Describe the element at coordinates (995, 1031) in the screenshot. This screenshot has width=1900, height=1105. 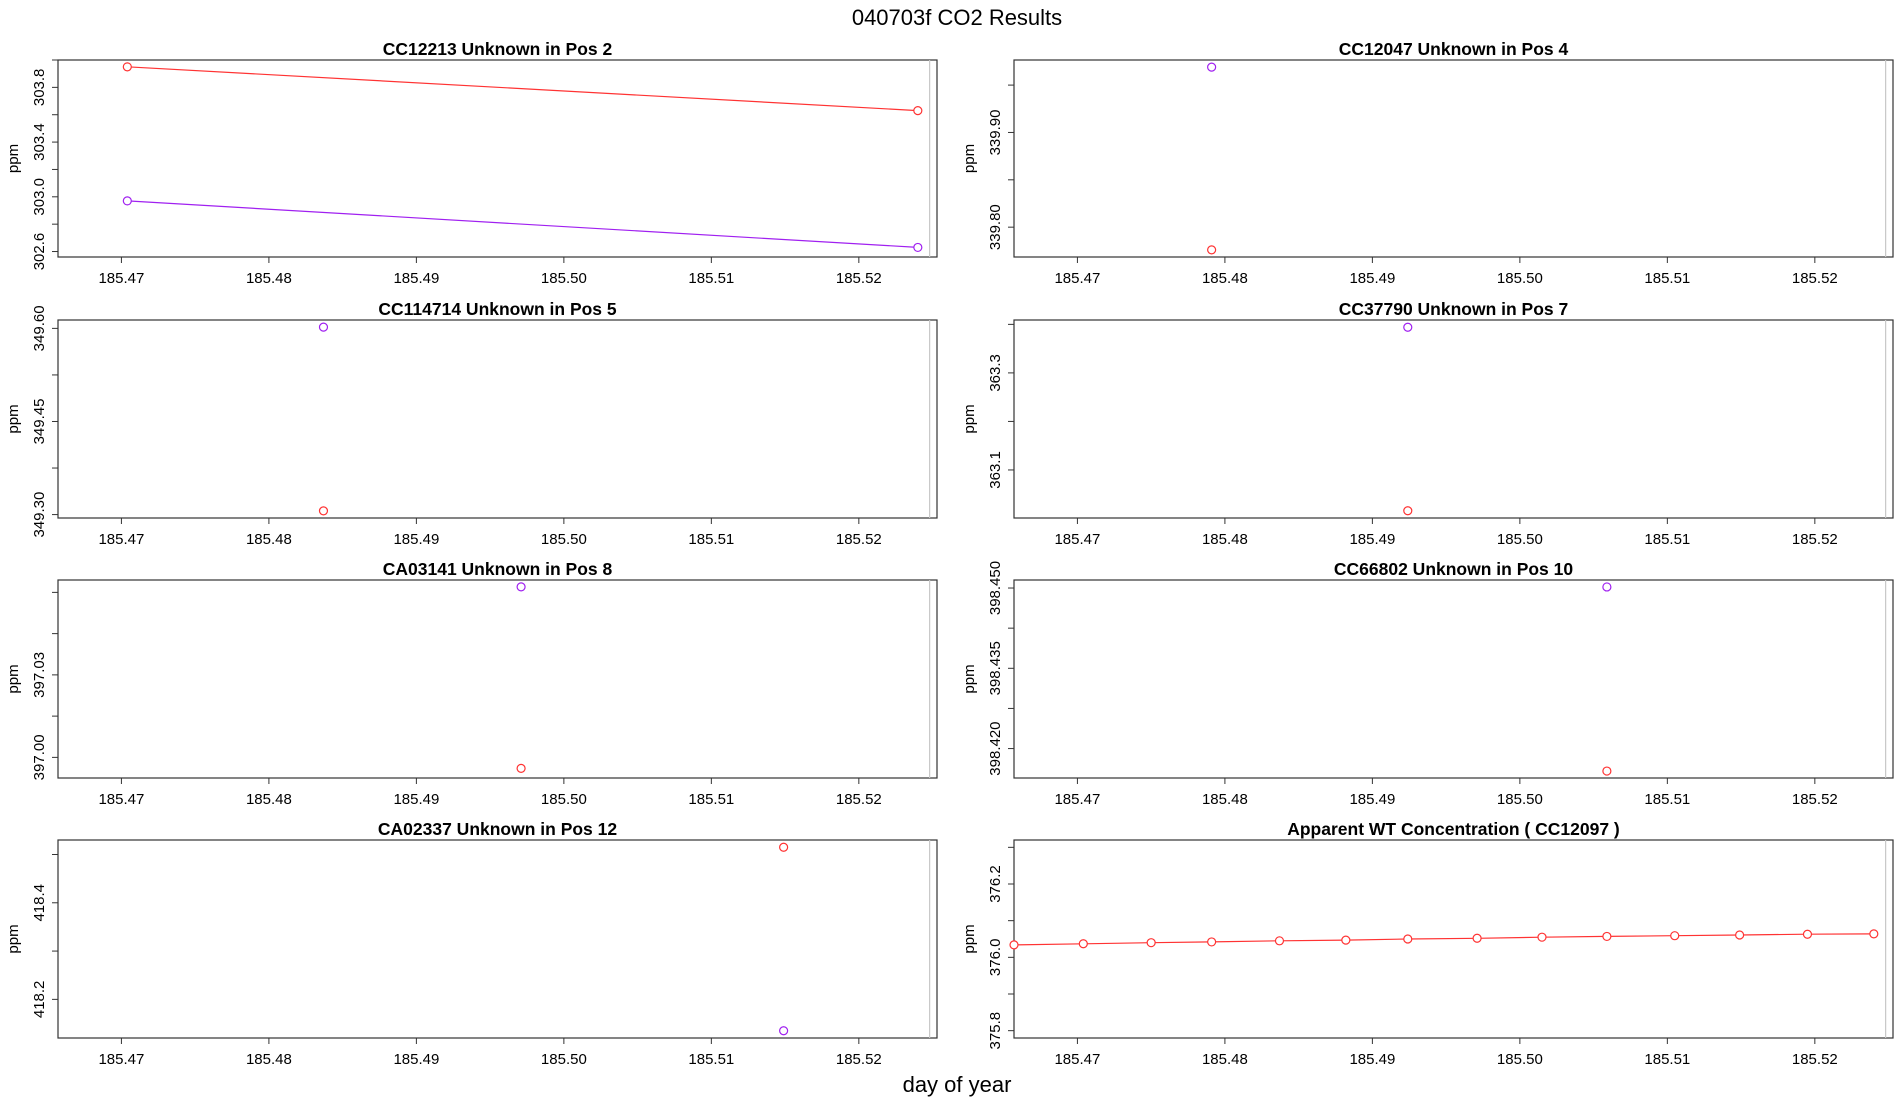
I see `y-tick-label: 375.8` at that location.